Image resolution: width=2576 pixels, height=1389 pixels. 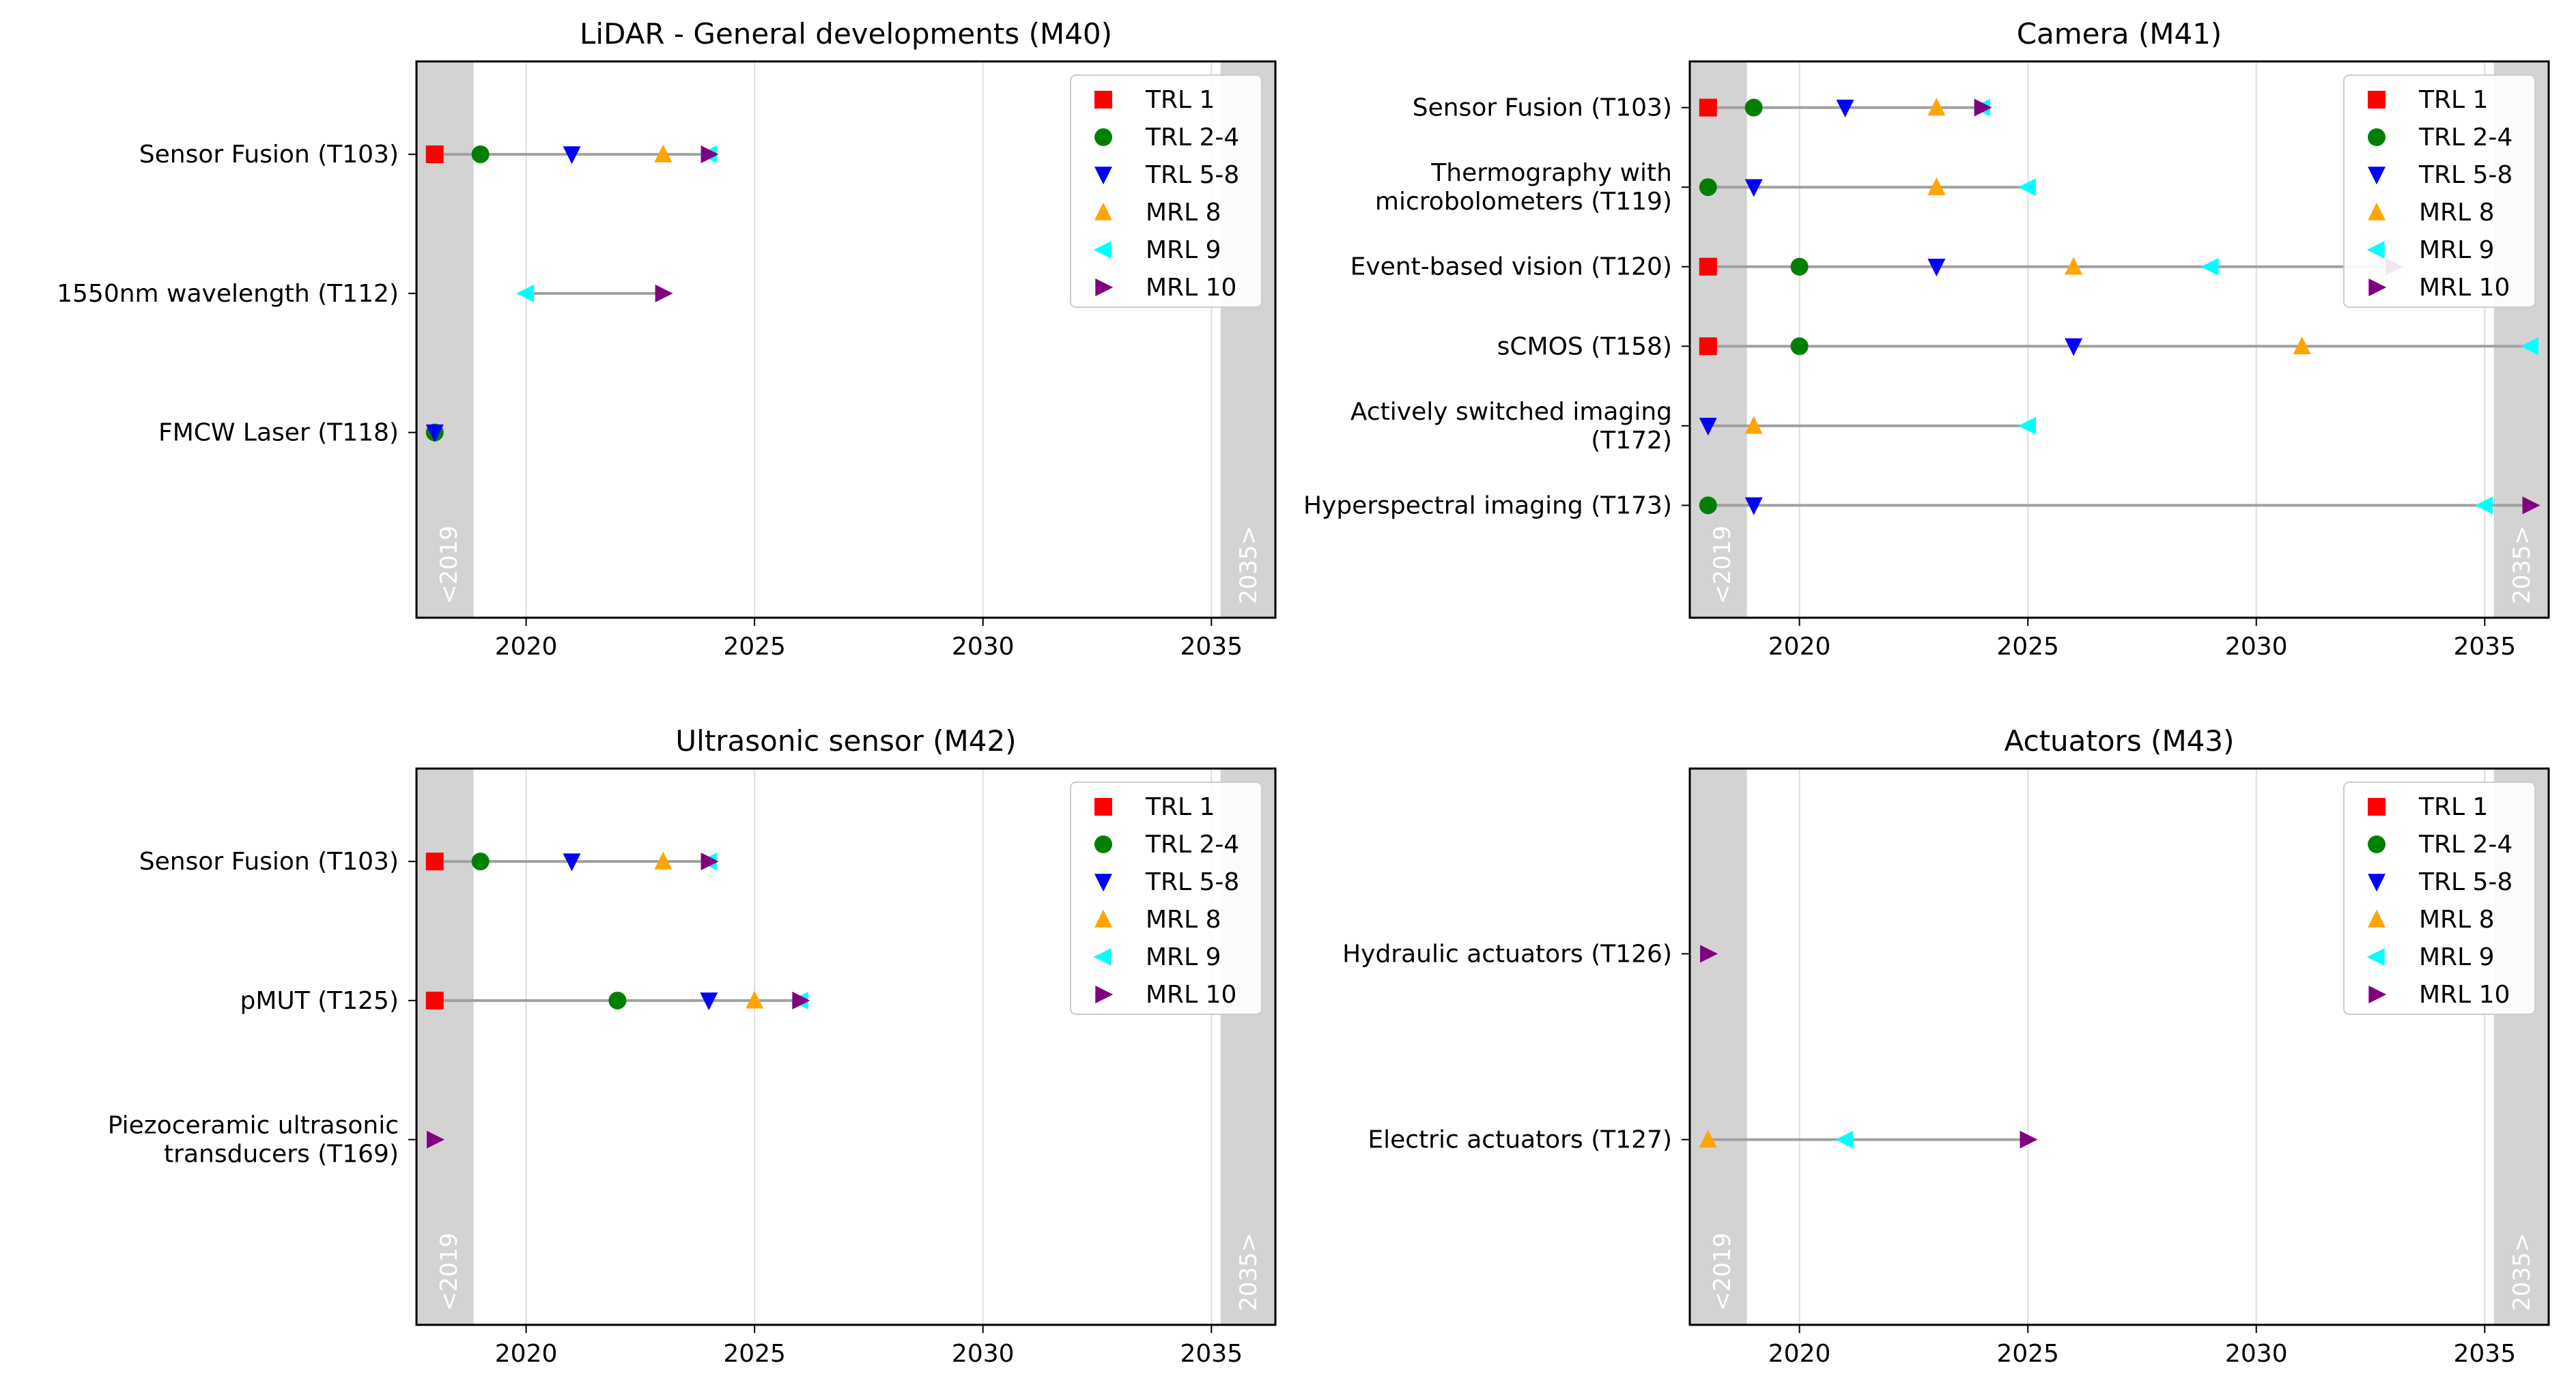 What do you see at coordinates (1632, 441) in the screenshot?
I see `row-label-line: (T172)` at bounding box center [1632, 441].